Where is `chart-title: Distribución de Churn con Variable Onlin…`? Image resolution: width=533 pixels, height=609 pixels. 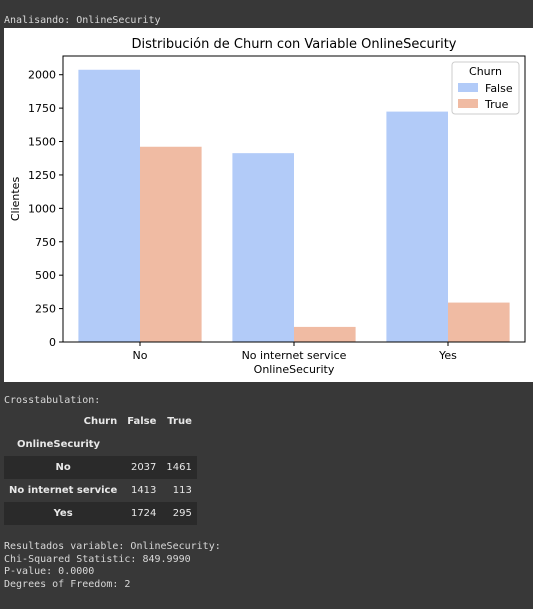
chart-title: Distribución de Churn con Variable Onlin… is located at coordinates (293, 44).